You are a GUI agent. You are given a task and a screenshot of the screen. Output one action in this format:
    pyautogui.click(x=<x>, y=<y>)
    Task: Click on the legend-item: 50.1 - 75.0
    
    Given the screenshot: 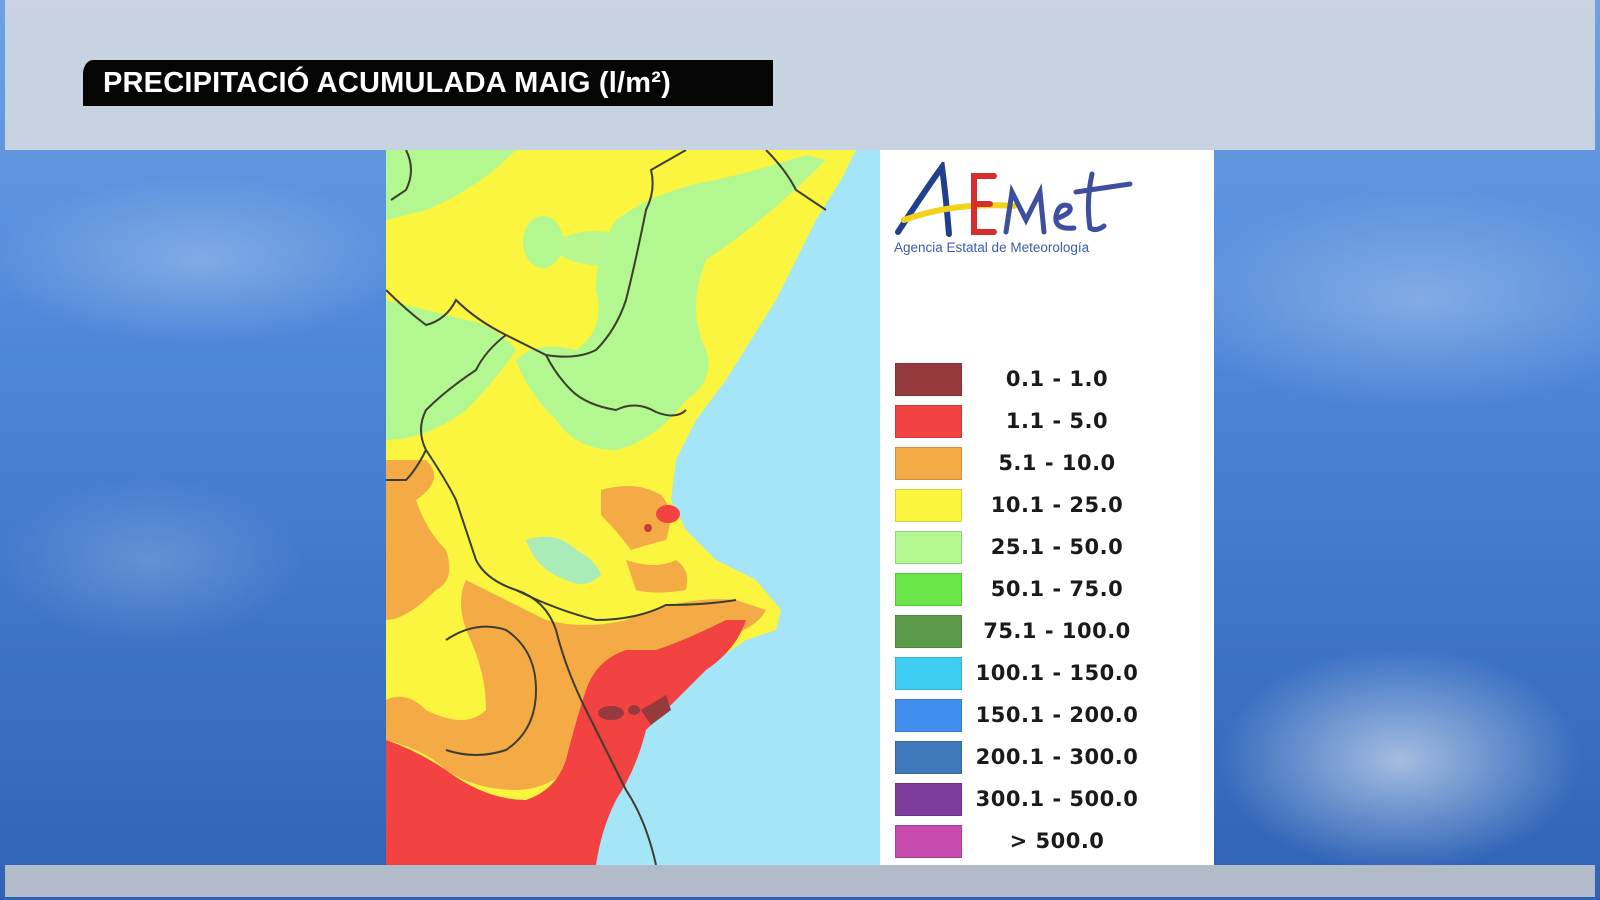 What is the action you would take?
    pyautogui.click(x=1023, y=589)
    